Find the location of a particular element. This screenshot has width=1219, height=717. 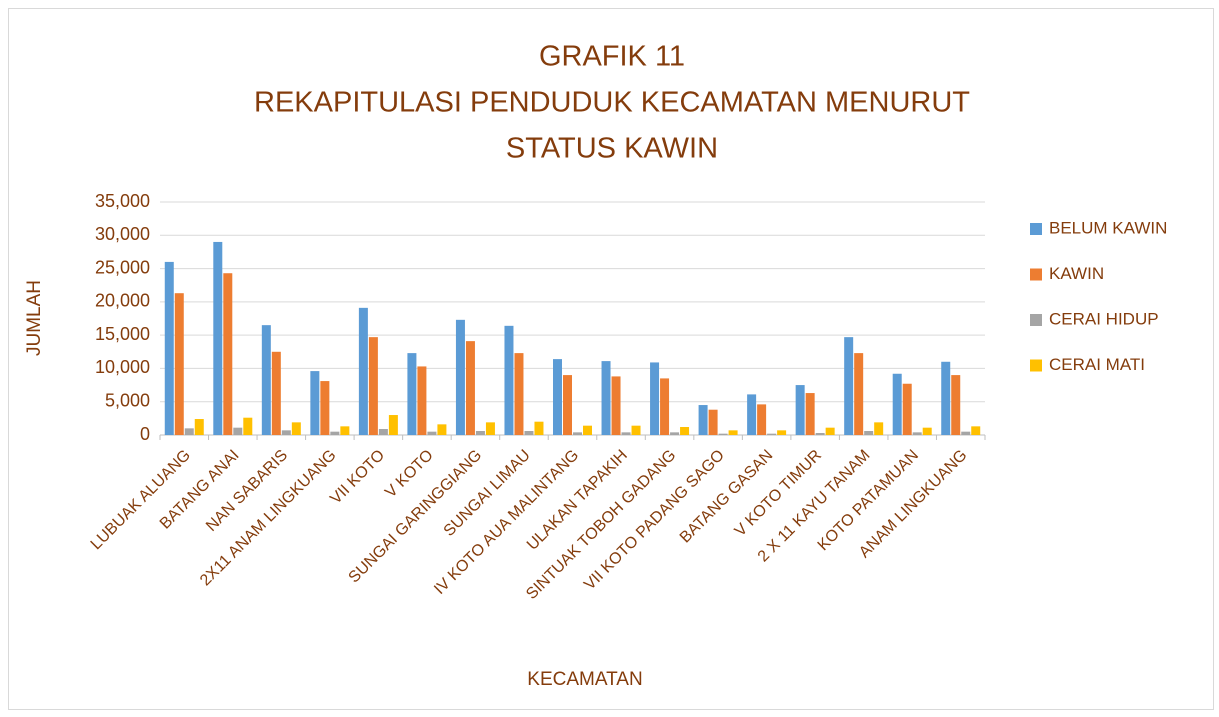

chart-title: REKAPITULASI PENDUDUK KECAMATAN MENURUT is located at coordinates (612, 103).